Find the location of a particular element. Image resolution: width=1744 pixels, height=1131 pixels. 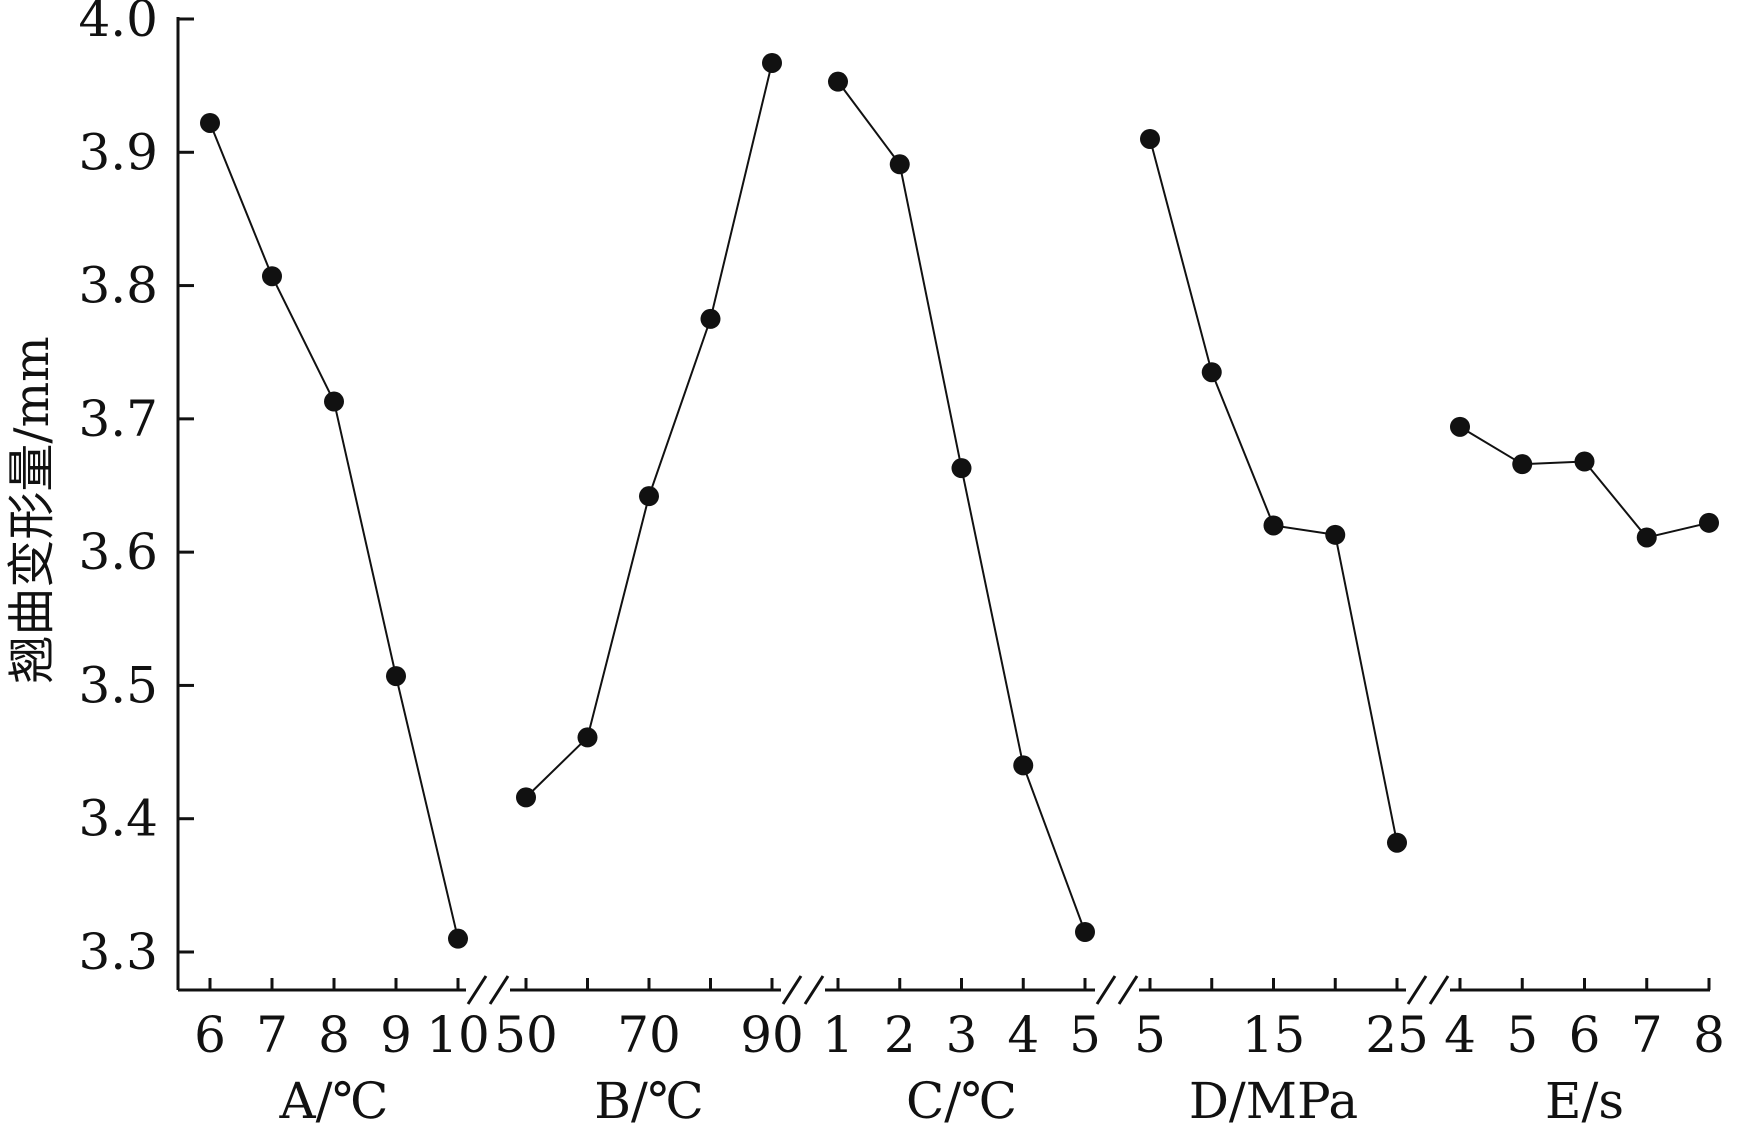

x-axis-ticks: 6 7 8 9 10 50 70 90 1 2 3 4 5 5 15 25 4 5 6 7 8 is located at coordinates (959, 1021).